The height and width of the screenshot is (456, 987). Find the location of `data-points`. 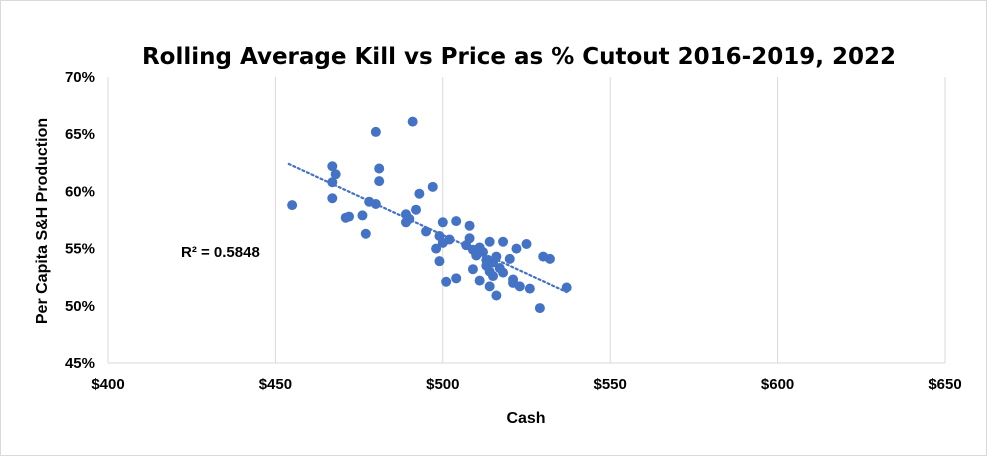

data-points is located at coordinates (429, 215).